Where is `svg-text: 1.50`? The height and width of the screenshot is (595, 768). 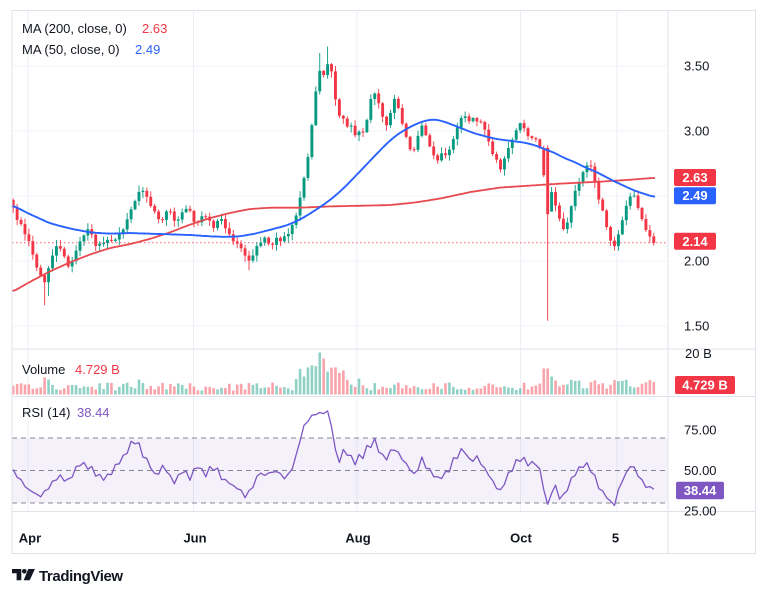 svg-text: 1.50 is located at coordinates (696, 326).